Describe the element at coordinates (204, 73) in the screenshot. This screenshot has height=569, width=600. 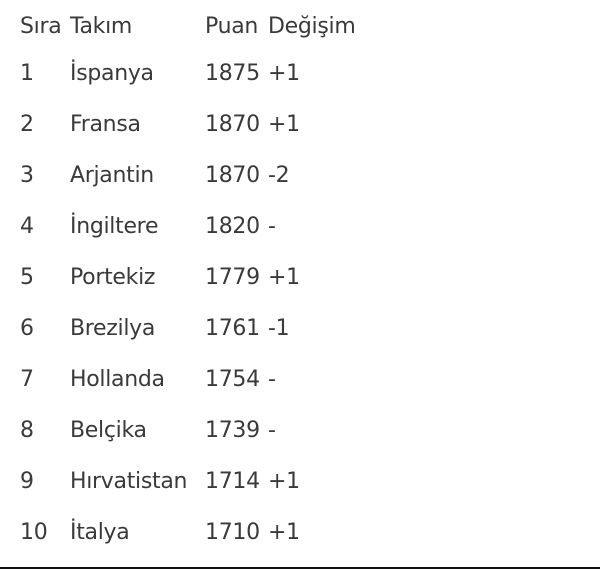
I see `table-row: 1 İspanya 1875 +1` at that location.